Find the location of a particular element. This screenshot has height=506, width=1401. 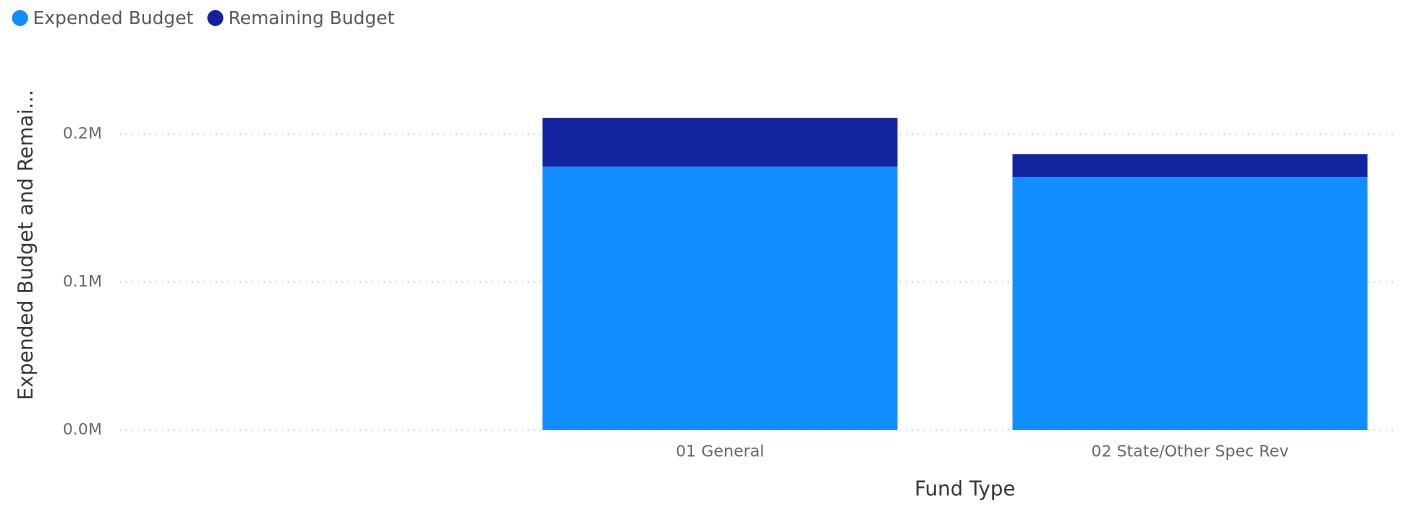

x-tick-label: 01 General is located at coordinates (720, 451).